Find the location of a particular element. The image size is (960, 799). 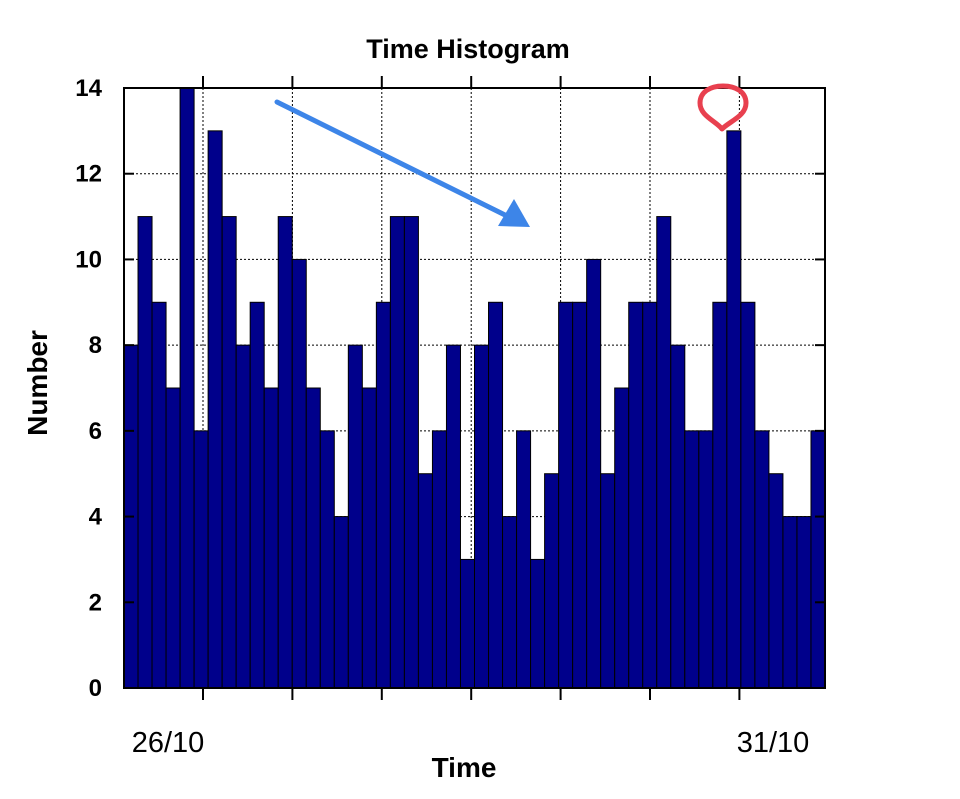

y-tick-label: 0 is located at coordinates (95, 688).